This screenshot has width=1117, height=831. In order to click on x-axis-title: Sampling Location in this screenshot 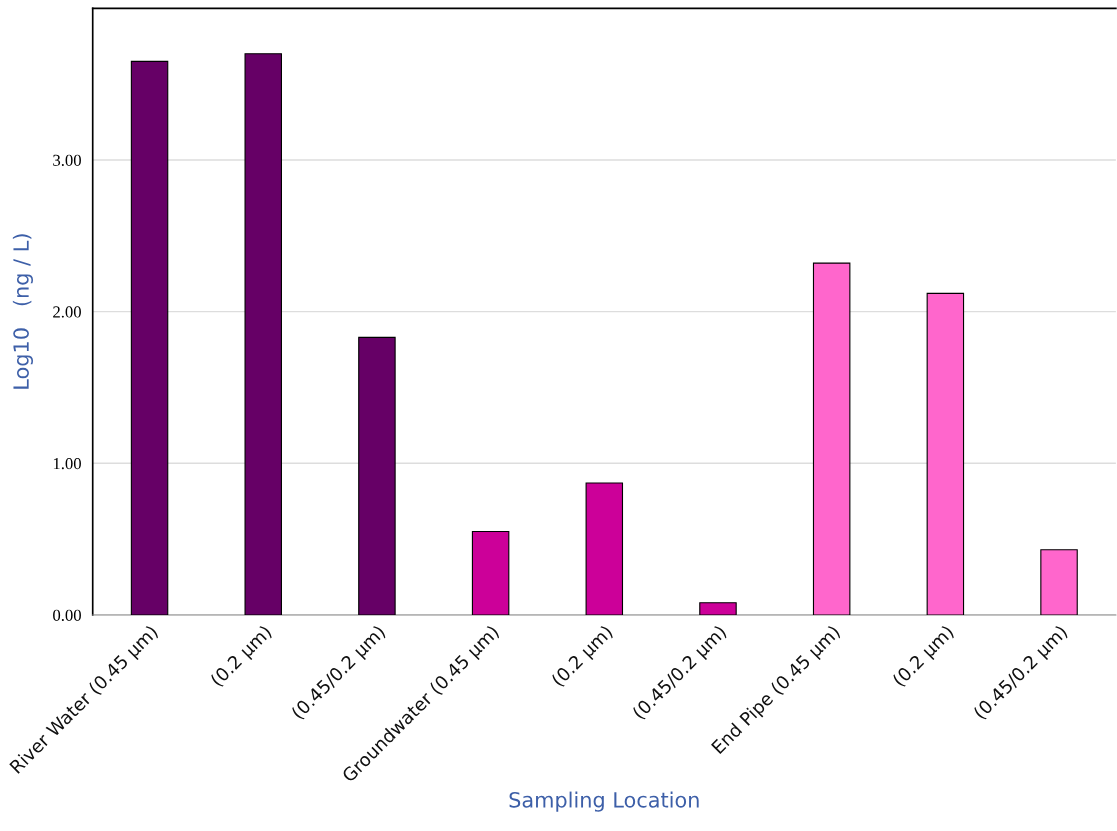, I will do `click(604, 801)`.